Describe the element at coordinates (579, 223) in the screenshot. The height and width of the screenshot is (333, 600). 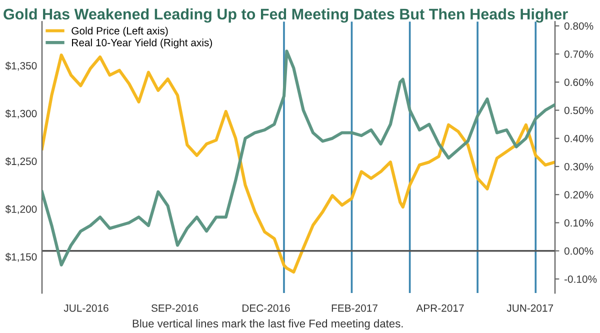
I see `y2-tick-label: 0.10%` at that location.